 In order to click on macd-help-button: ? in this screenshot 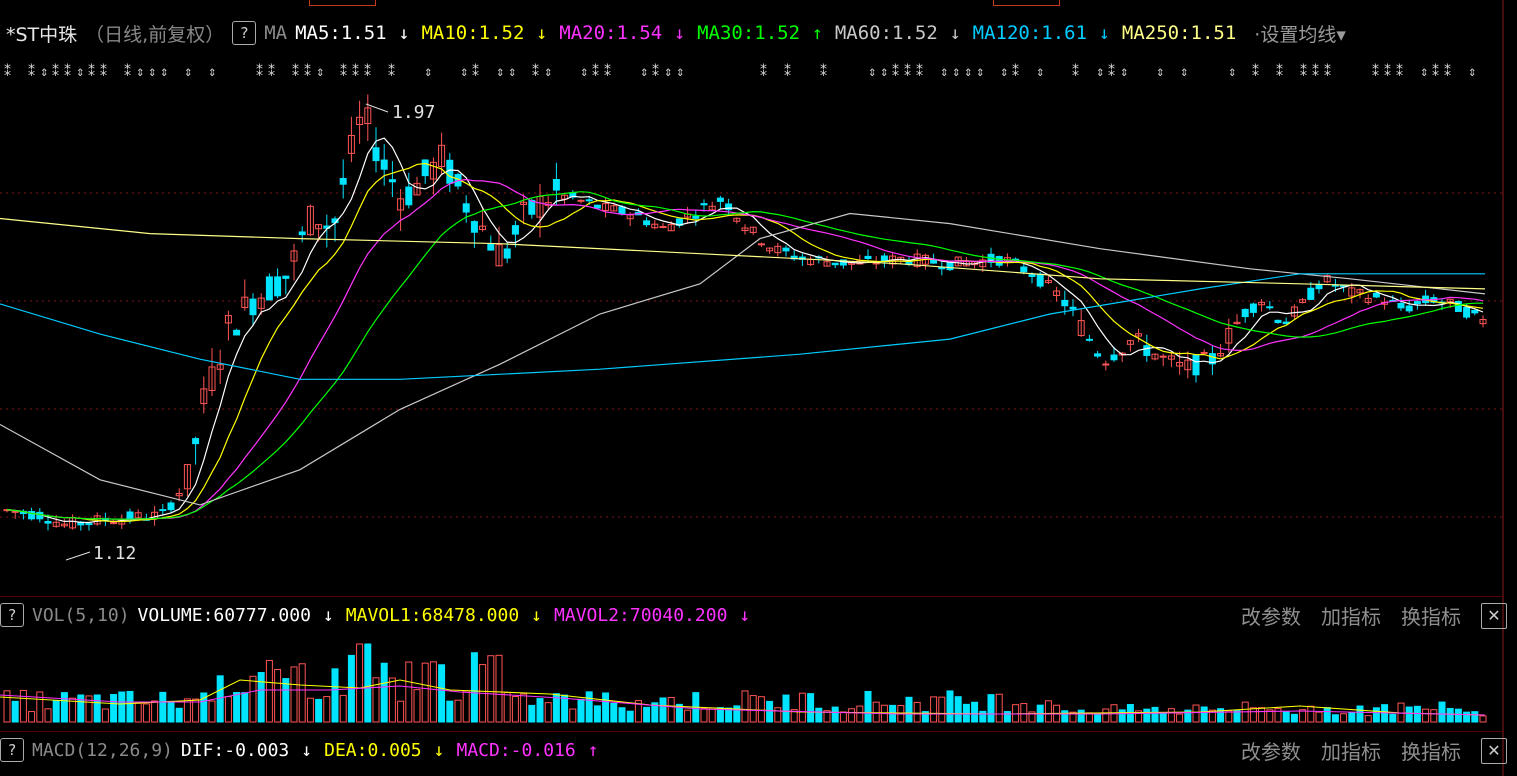, I will do `click(12, 750)`.